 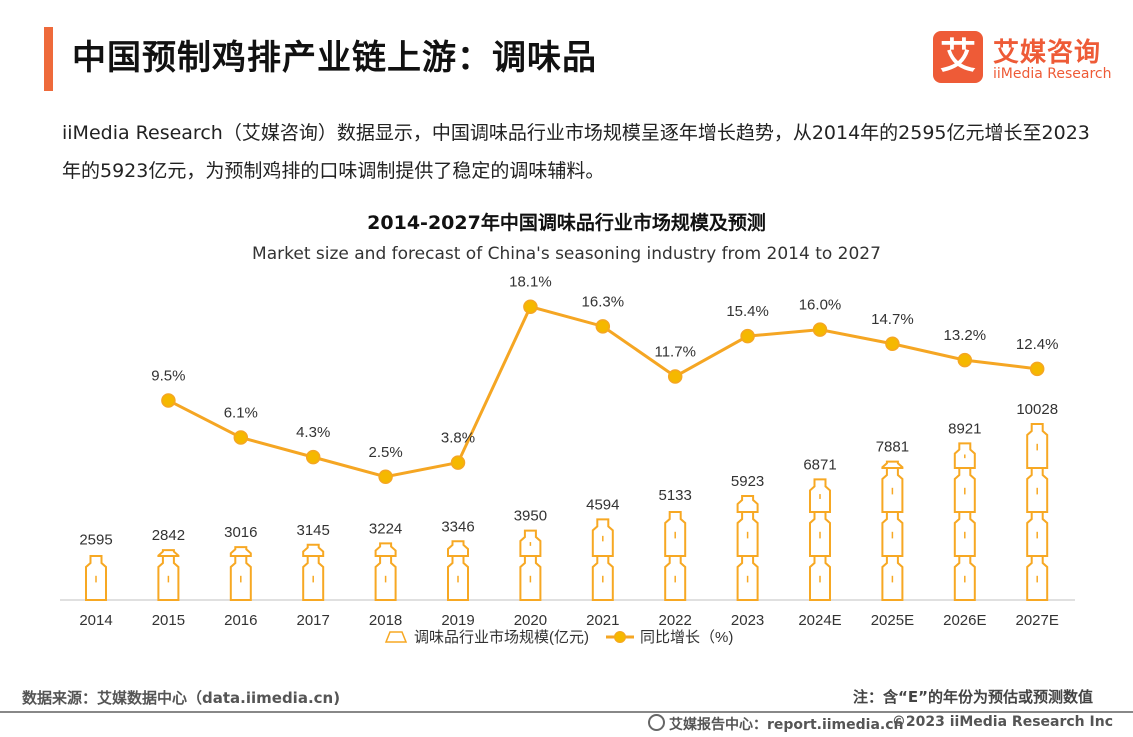 What do you see at coordinates (334, 58) in the screenshot?
I see `page-title: 中国预制鸡排产业链上游：调味品` at bounding box center [334, 58].